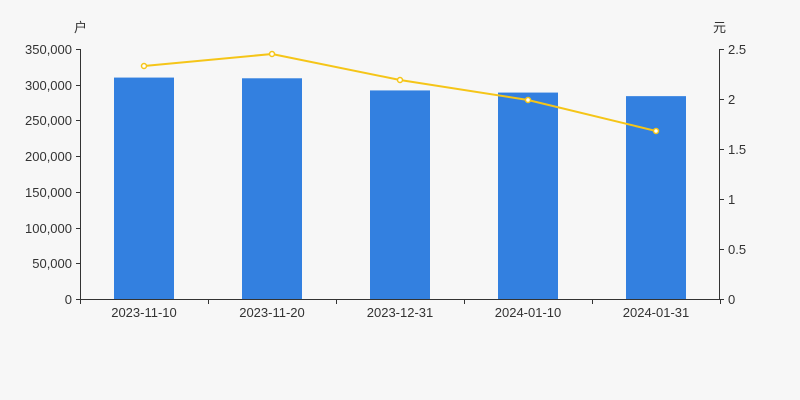  I want to click on line-layer, so click(400, 92).